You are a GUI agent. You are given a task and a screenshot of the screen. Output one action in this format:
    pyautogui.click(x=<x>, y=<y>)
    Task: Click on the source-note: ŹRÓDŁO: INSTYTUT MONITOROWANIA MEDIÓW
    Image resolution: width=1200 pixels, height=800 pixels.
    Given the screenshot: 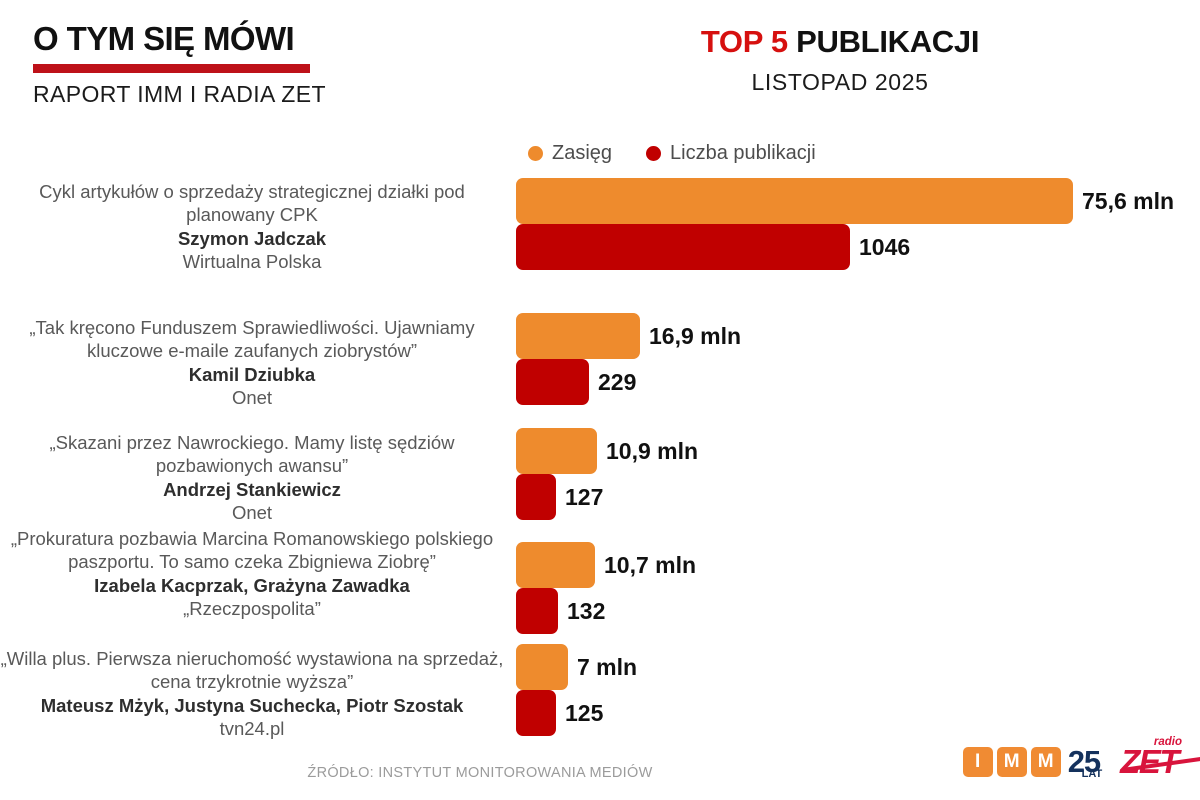 What is the action you would take?
    pyautogui.click(x=600, y=773)
    